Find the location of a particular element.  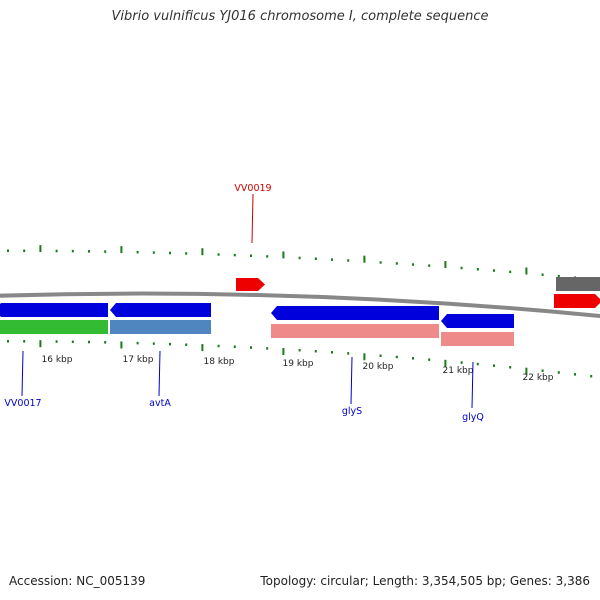

gene-arrow-glys is located at coordinates (355, 313).